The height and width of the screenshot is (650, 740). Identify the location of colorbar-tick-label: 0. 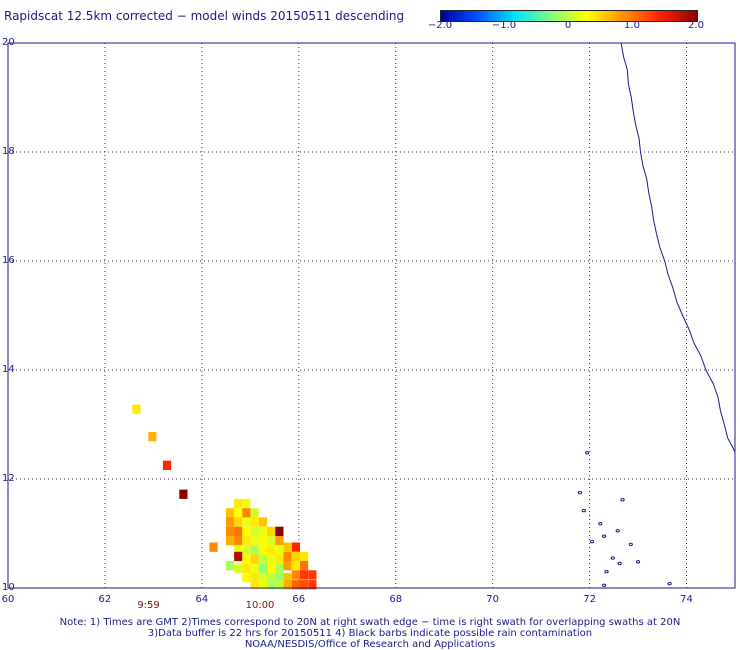
(568, 25).